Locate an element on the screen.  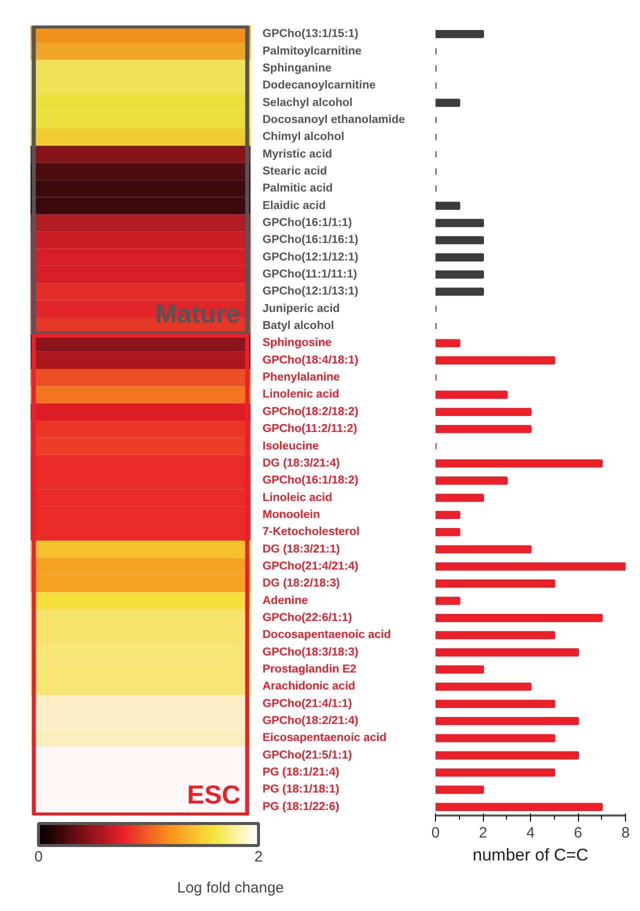
category-label: Chimyl alcohol is located at coordinates (303, 137).